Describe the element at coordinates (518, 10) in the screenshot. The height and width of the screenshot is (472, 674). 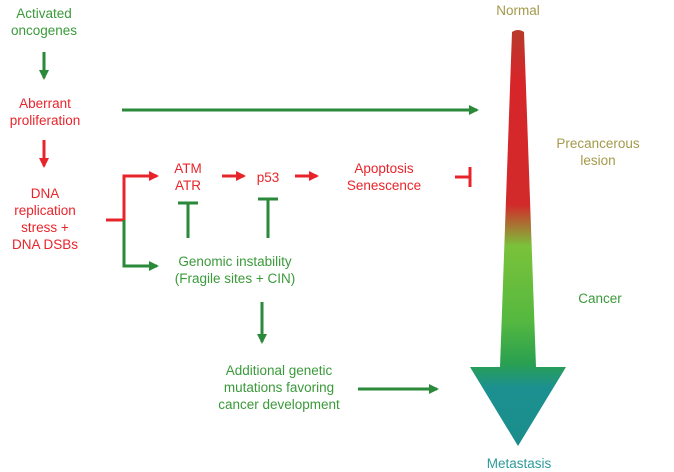
I see `label-normal: Normal` at that location.